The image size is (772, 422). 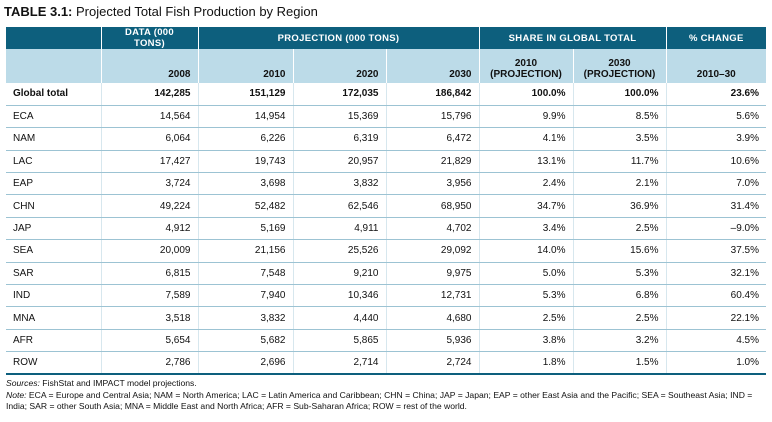 What do you see at coordinates (246, 363) in the screenshot?
I see `cell-proj-2010: 2,696` at bounding box center [246, 363].